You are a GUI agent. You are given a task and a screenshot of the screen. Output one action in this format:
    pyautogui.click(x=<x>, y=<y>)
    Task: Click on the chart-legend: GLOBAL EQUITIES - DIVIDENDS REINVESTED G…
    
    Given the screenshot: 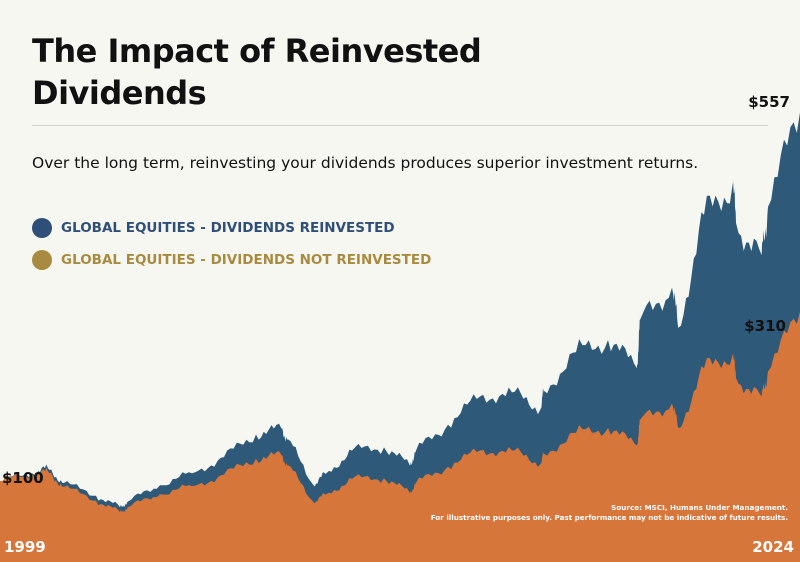 What is the action you would take?
    pyautogui.click(x=231, y=244)
    